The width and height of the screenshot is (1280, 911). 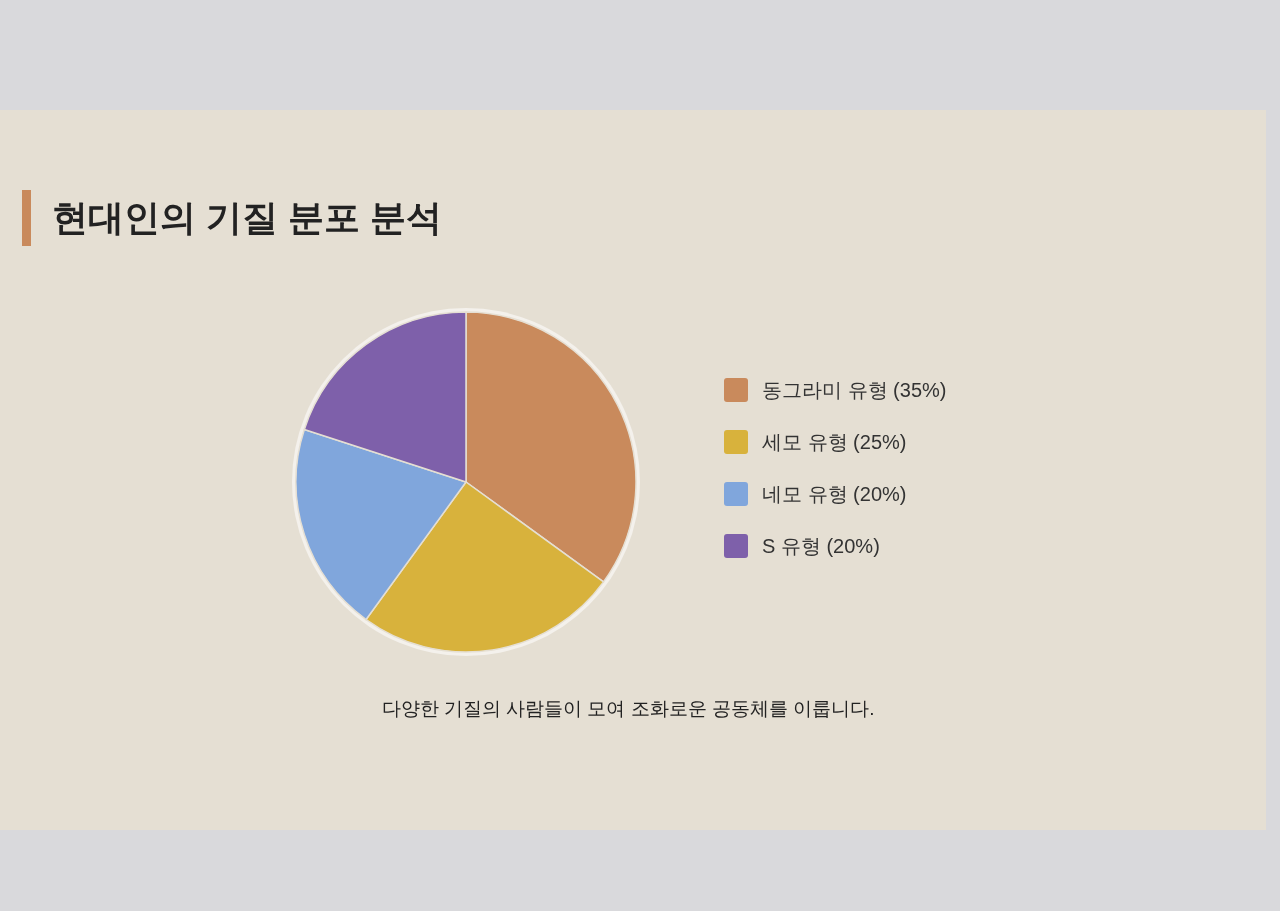 What do you see at coordinates (854, 390) in the screenshot?
I see `legend-label: 동그라미 유형 (35%)` at bounding box center [854, 390].